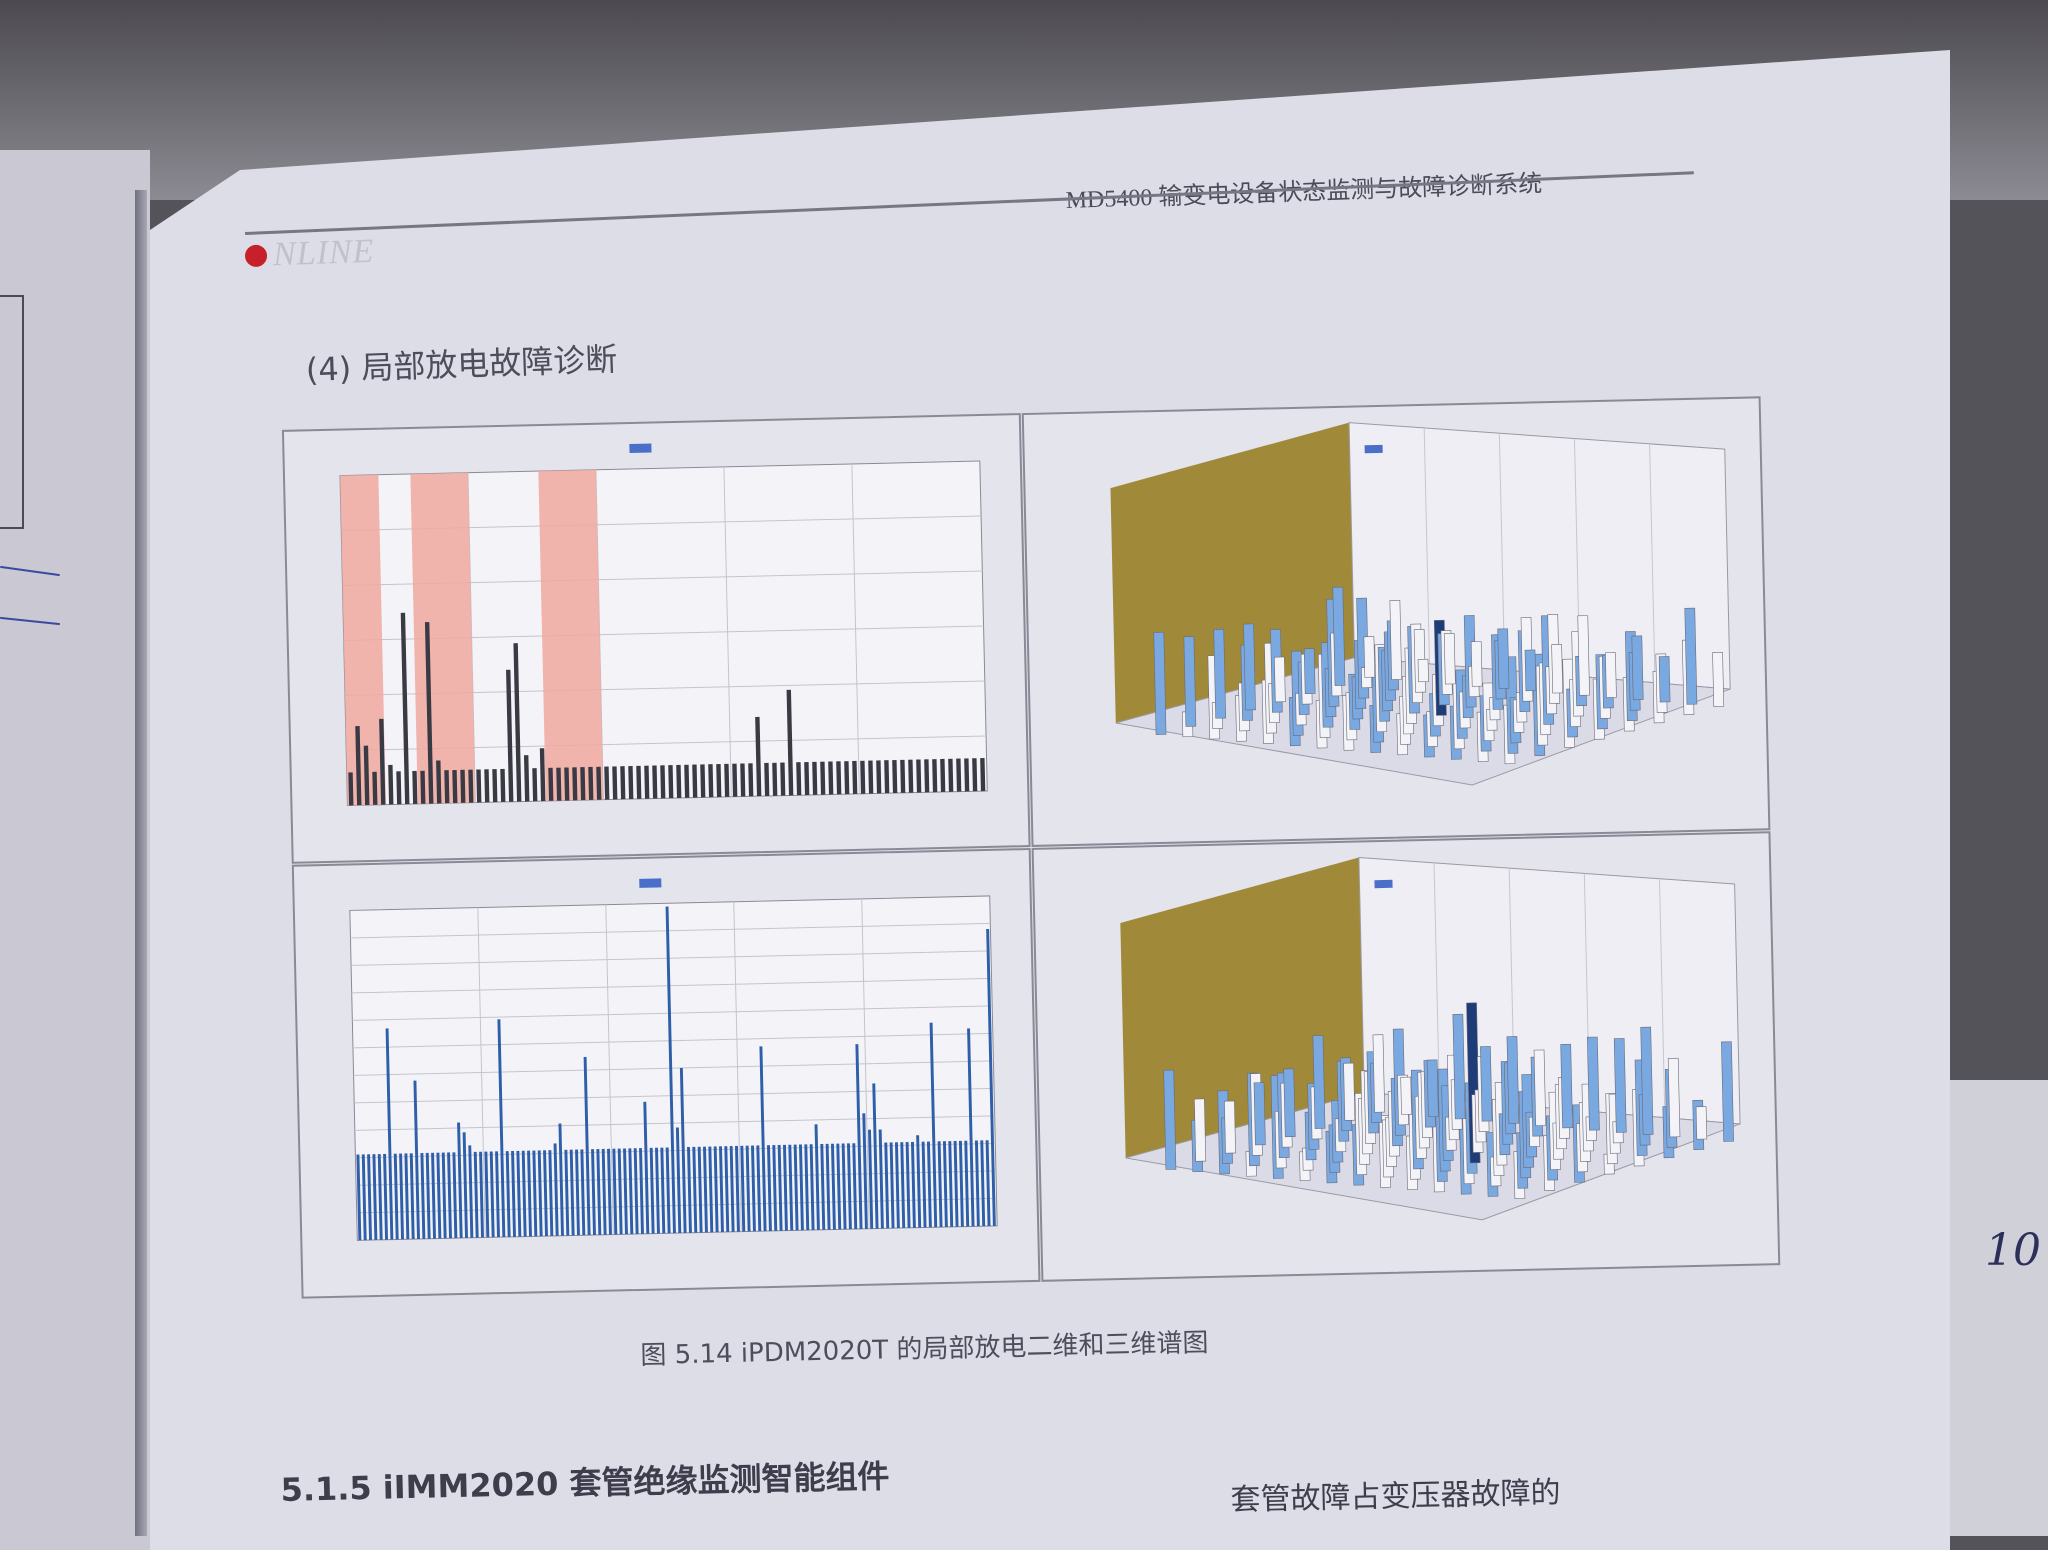 Image resolution: width=2048 pixels, height=1550 pixels. Describe the element at coordinates (1430, 1039) in the screenshot. I see `pd-3d-chart` at that location.